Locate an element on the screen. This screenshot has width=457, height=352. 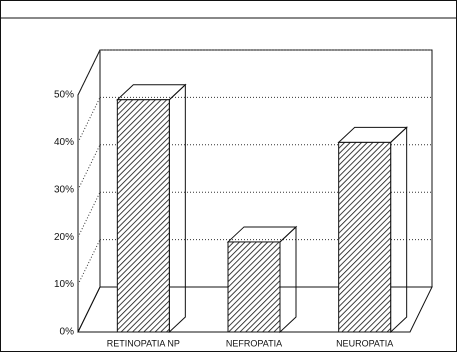
y-tick-label: 20% is located at coordinates (64, 237).